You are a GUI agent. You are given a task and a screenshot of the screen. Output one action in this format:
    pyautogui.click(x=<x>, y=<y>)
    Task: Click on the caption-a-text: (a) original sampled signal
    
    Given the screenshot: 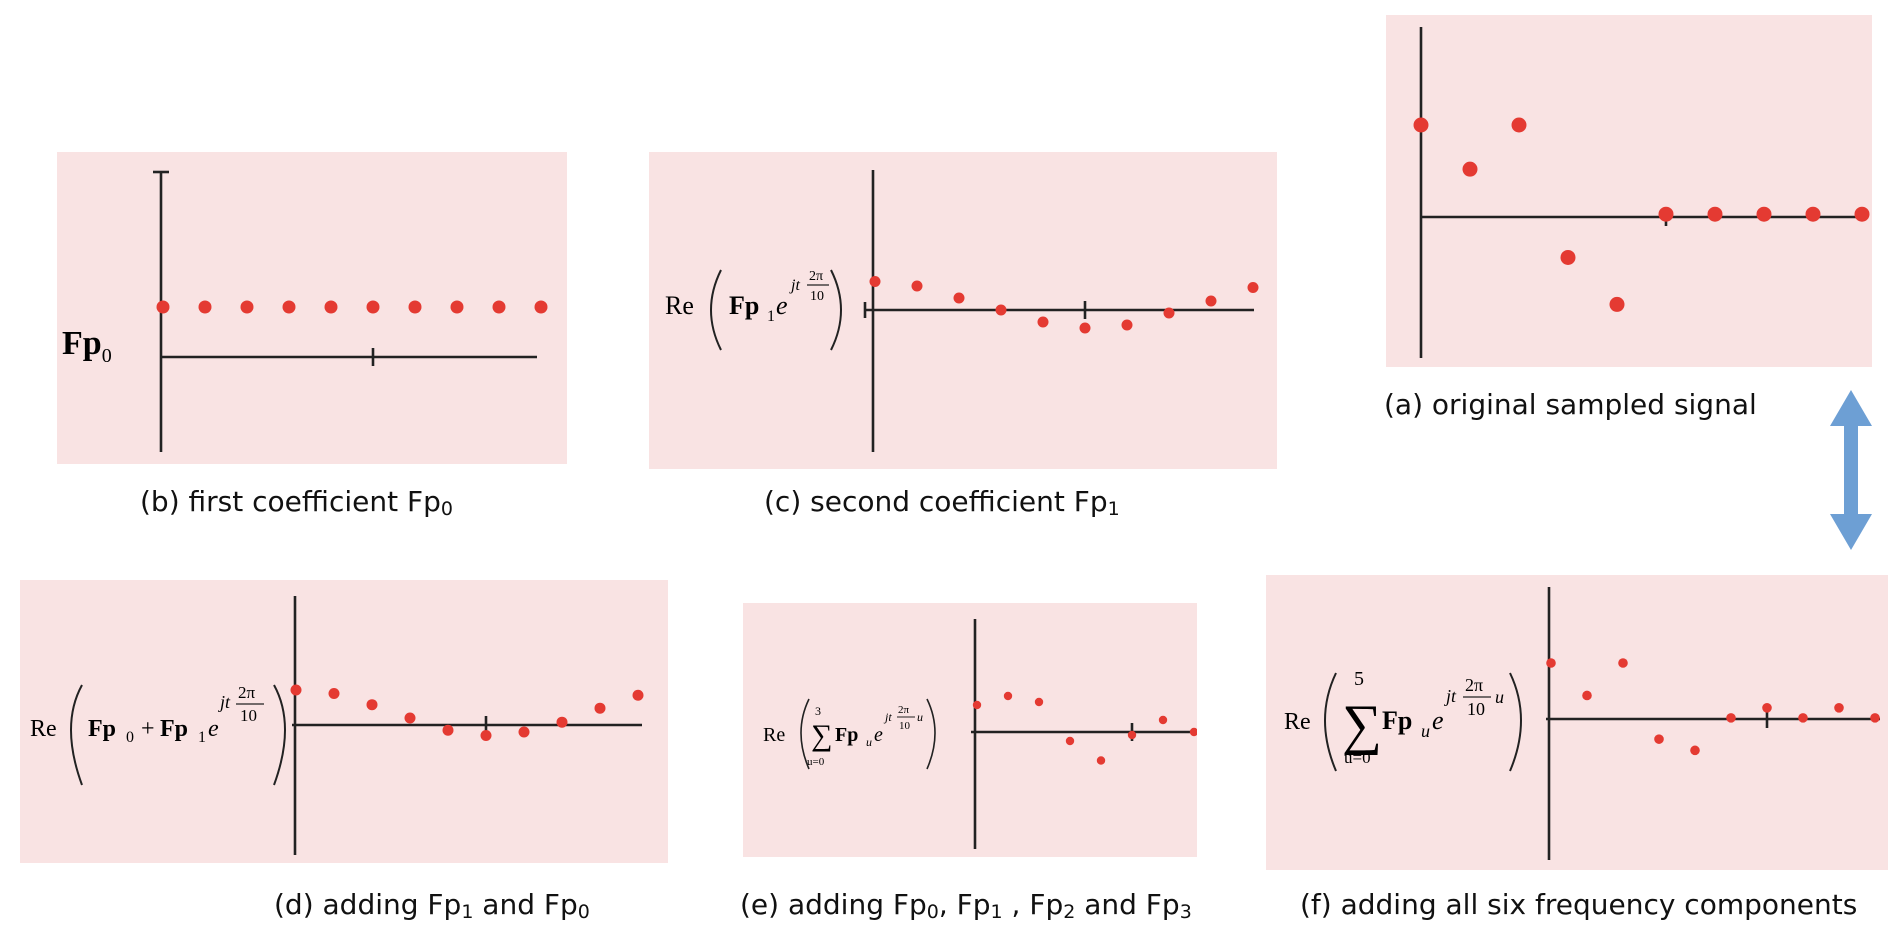 What is the action you would take?
    pyautogui.click(x=1570, y=404)
    